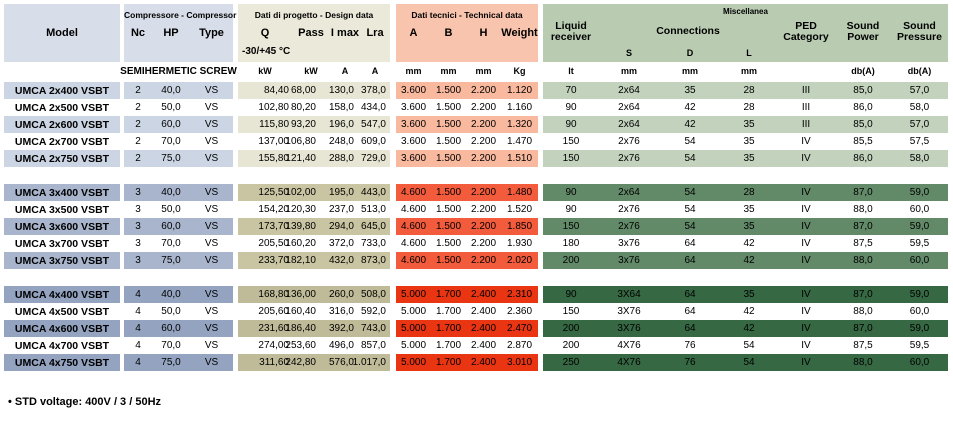  I want to click on comp-section: 2 70,0 VS, so click(178, 141).